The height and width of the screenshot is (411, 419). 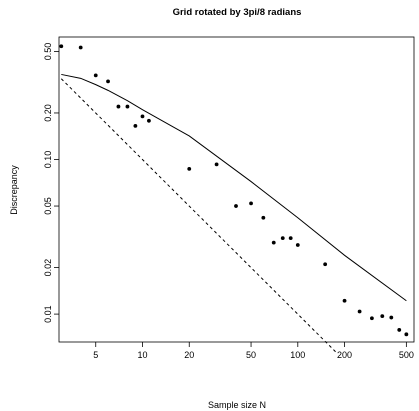 What do you see at coordinates (297, 355) in the screenshot?
I see `x-tick-label: 100` at bounding box center [297, 355].